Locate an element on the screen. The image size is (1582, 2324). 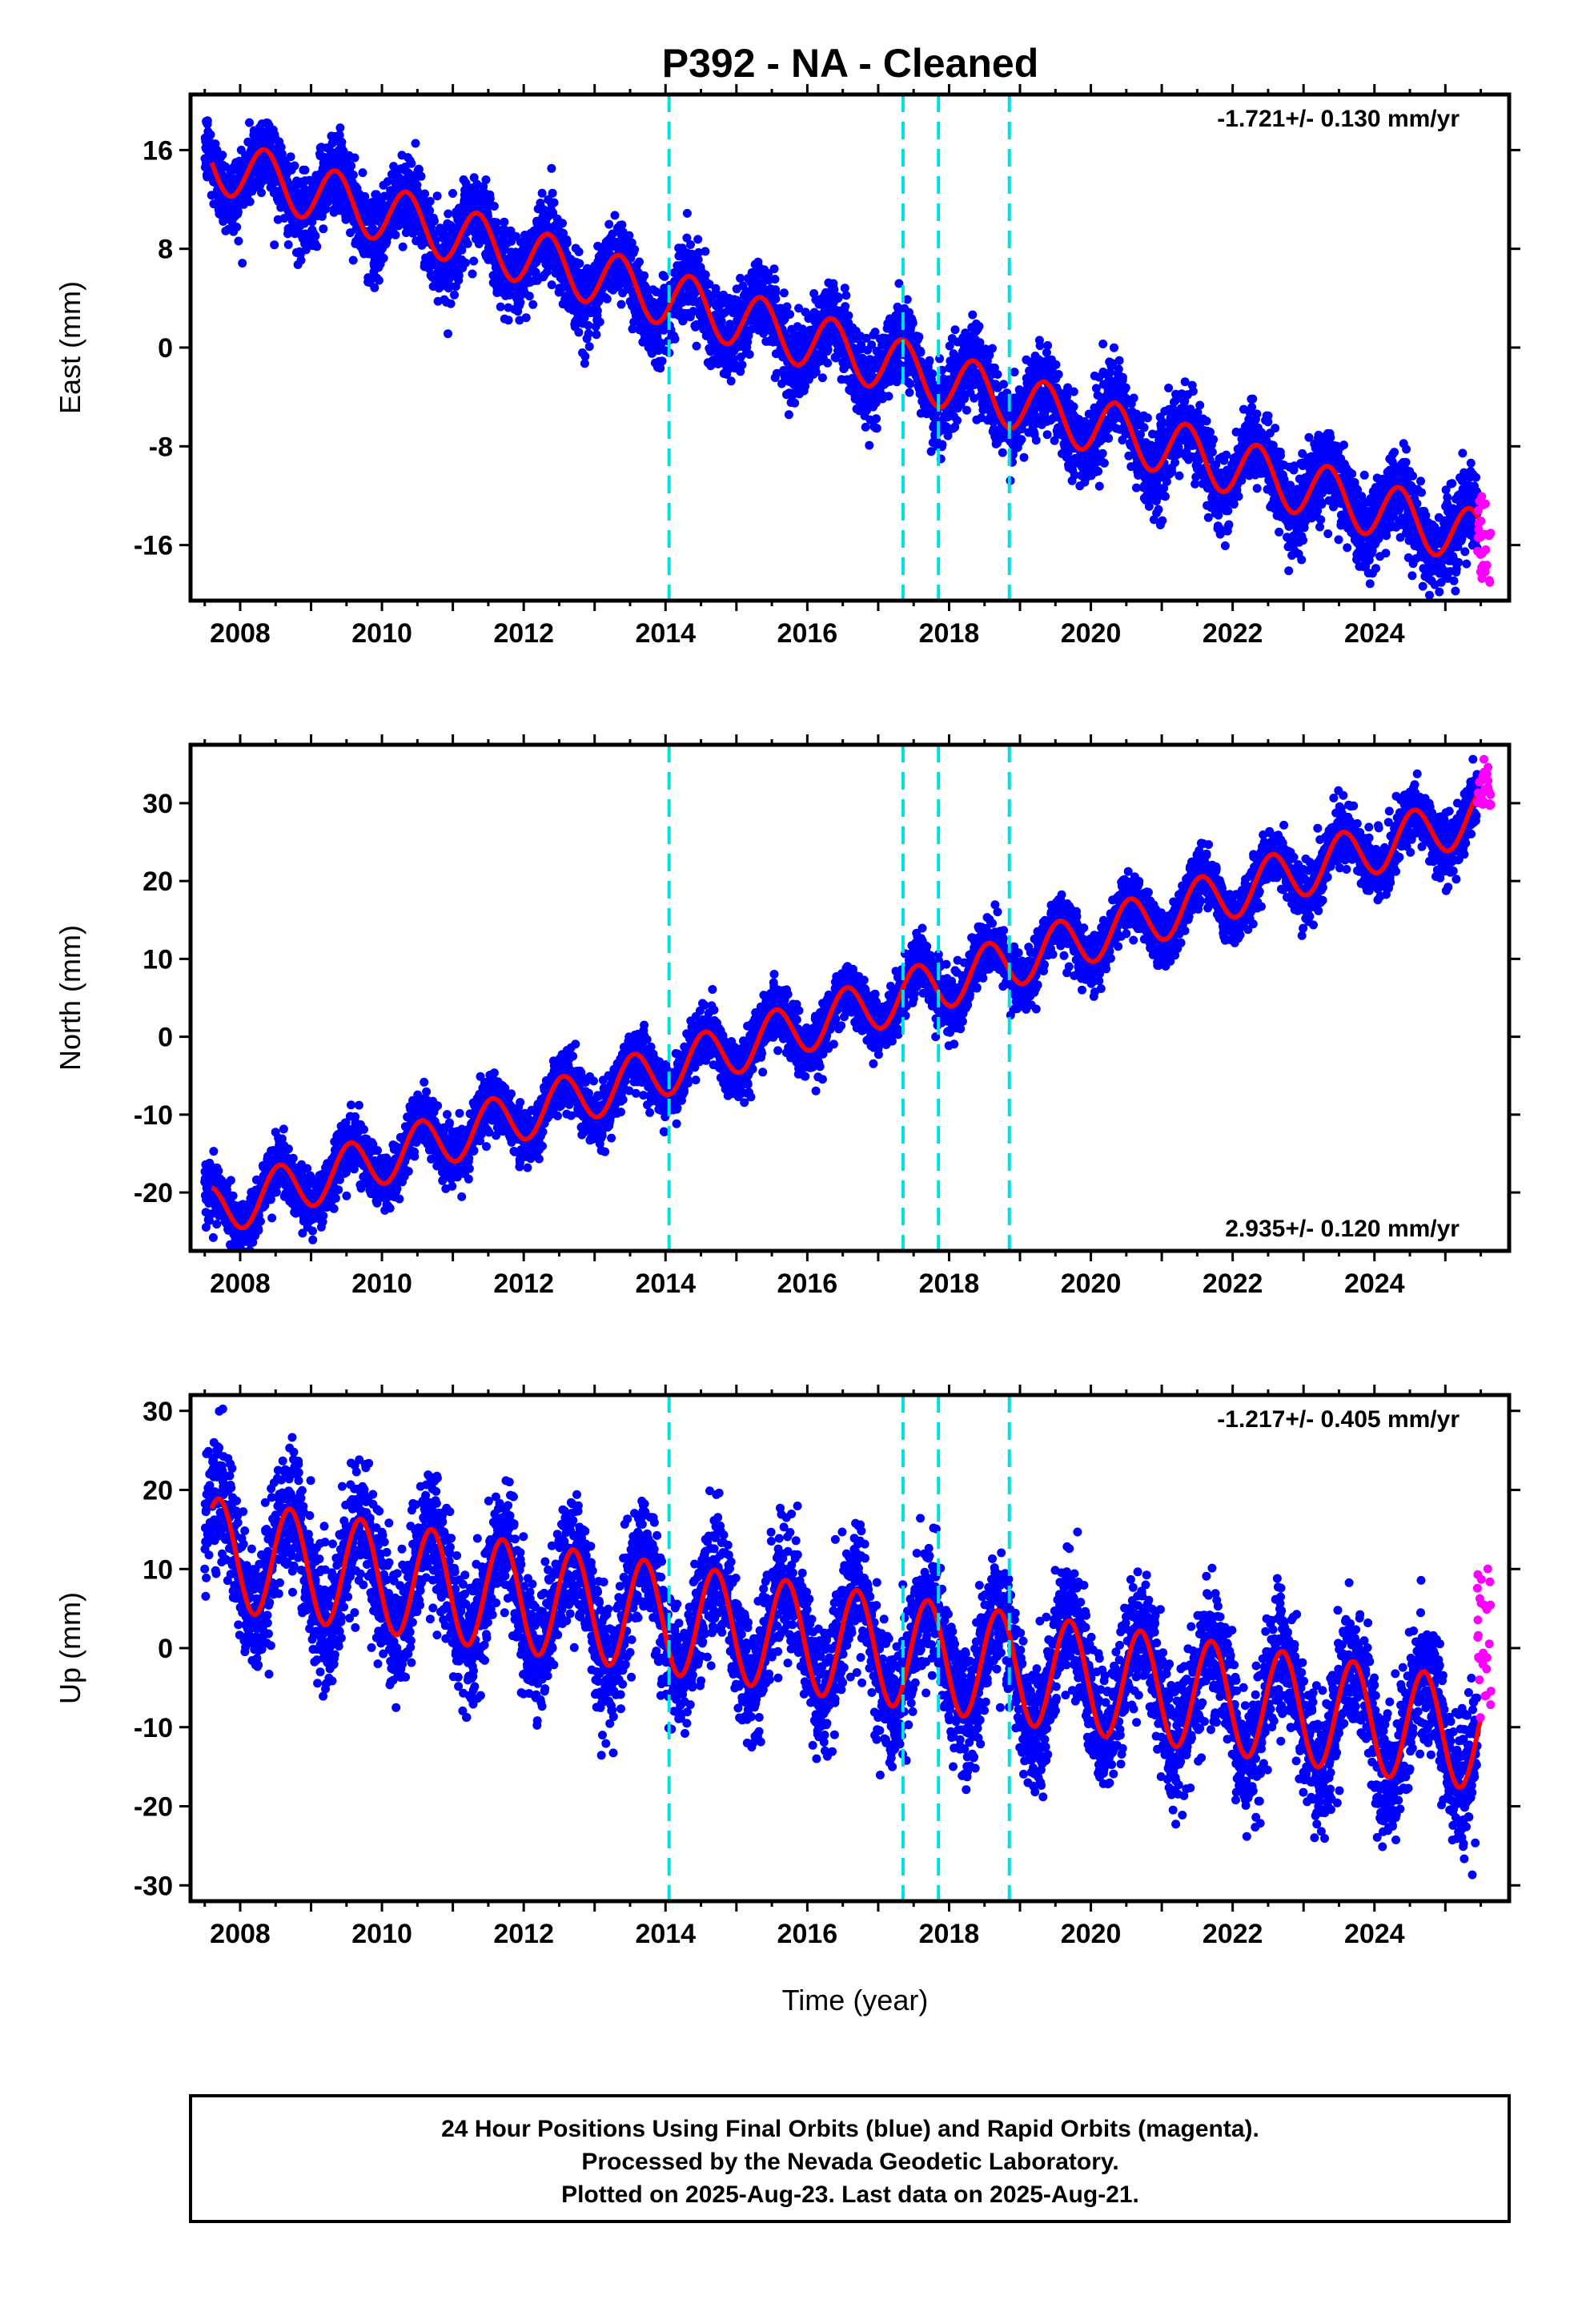
figure-title: P392 - NA - Cleaned is located at coordinates (850, 63).